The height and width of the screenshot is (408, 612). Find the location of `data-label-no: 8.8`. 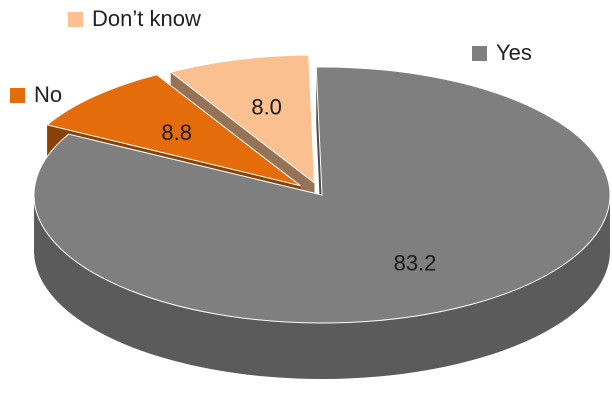

data-label-no: 8.8 is located at coordinates (176, 132).